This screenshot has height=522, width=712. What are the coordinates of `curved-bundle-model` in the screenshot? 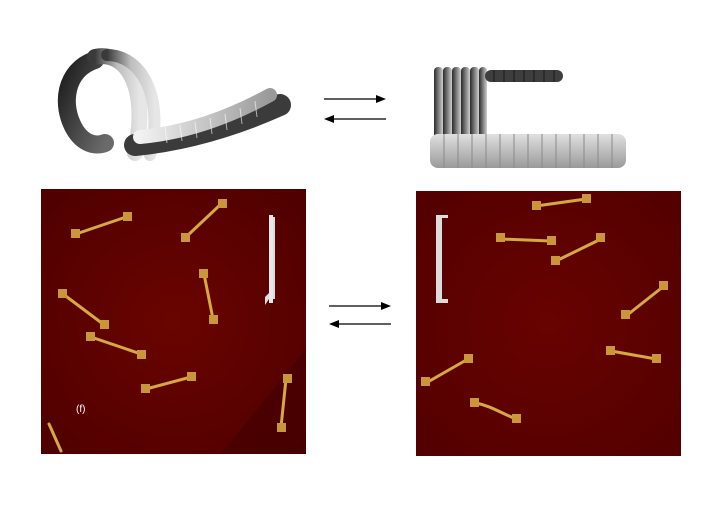 It's located at (174, 104).